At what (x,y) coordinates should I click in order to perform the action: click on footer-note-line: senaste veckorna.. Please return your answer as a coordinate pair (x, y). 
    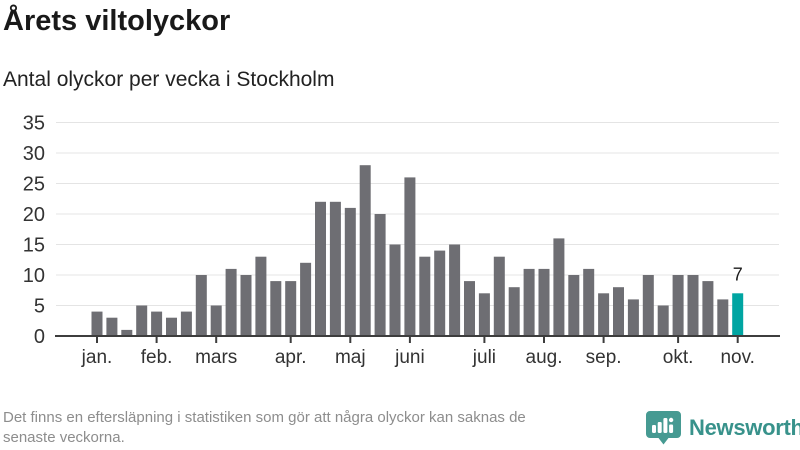
    Looking at the image, I should click on (64, 438).